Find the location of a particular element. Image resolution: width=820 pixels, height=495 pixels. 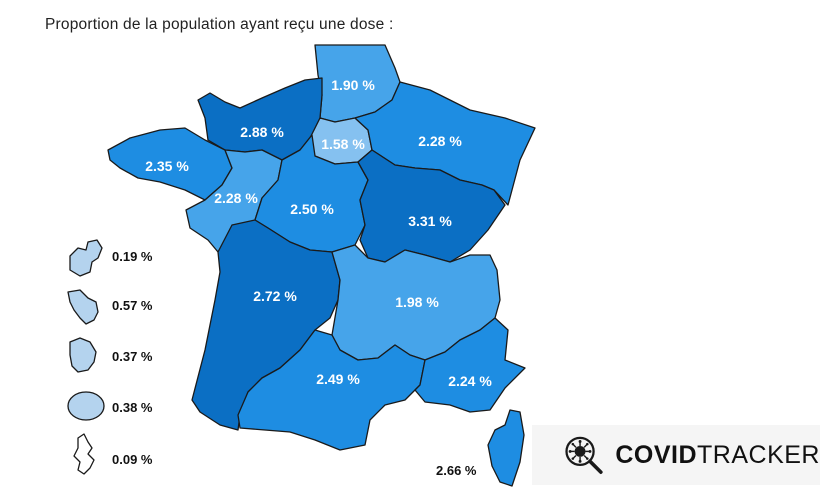

region-label: 2.50 % is located at coordinates (312, 209).